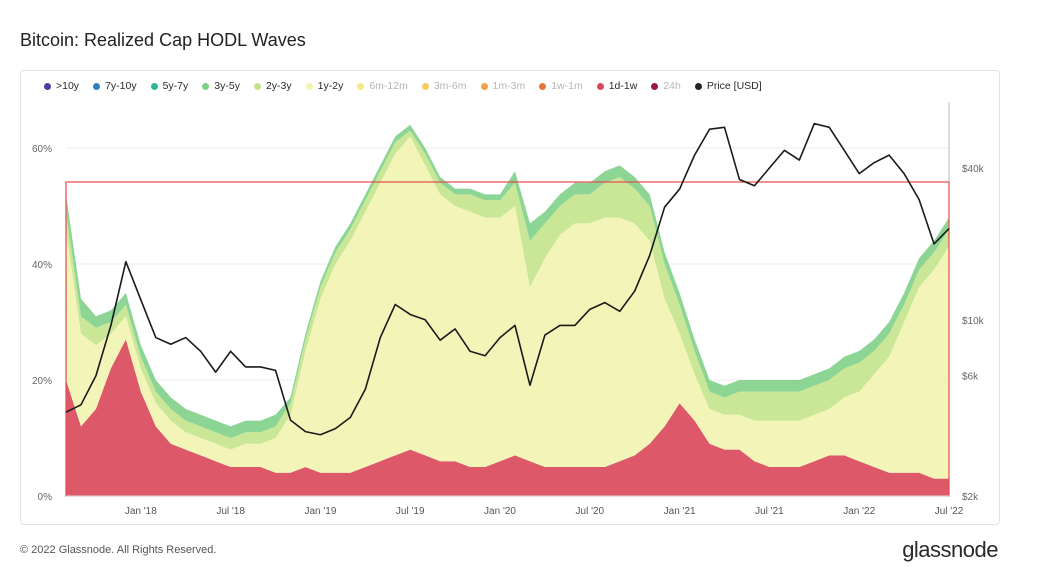  Describe the element at coordinates (68, 86) in the screenshot. I see `legend-label: >10y` at that location.